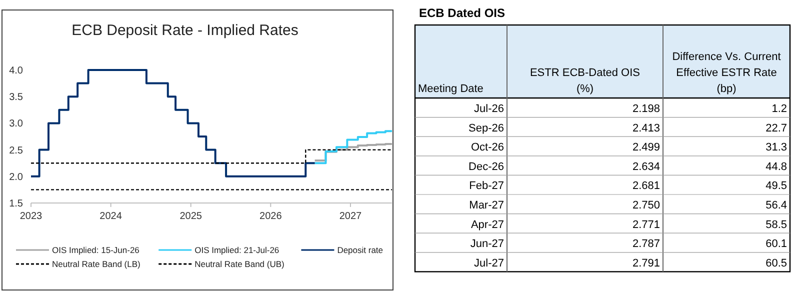  What do you see at coordinates (585, 81) in the screenshot?
I see `text: ESTR ECB-Dated OIS (%)` at bounding box center [585, 81].